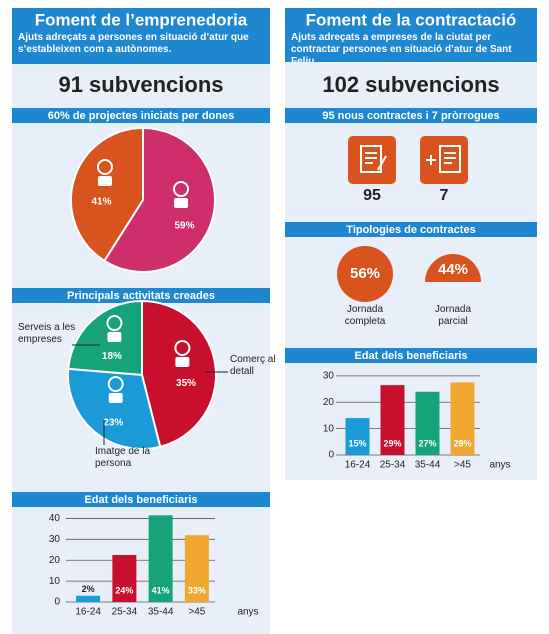  I want to click on section-title: Principals activitats creades, so click(141, 296).